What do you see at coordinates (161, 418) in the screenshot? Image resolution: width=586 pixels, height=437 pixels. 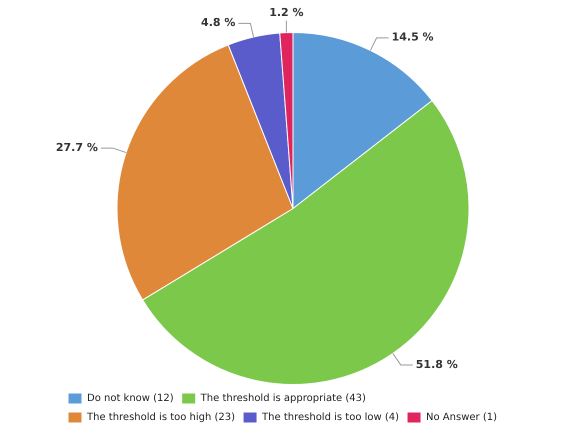 I see `legend-label: The threshold is too high (23)` at bounding box center [161, 418].